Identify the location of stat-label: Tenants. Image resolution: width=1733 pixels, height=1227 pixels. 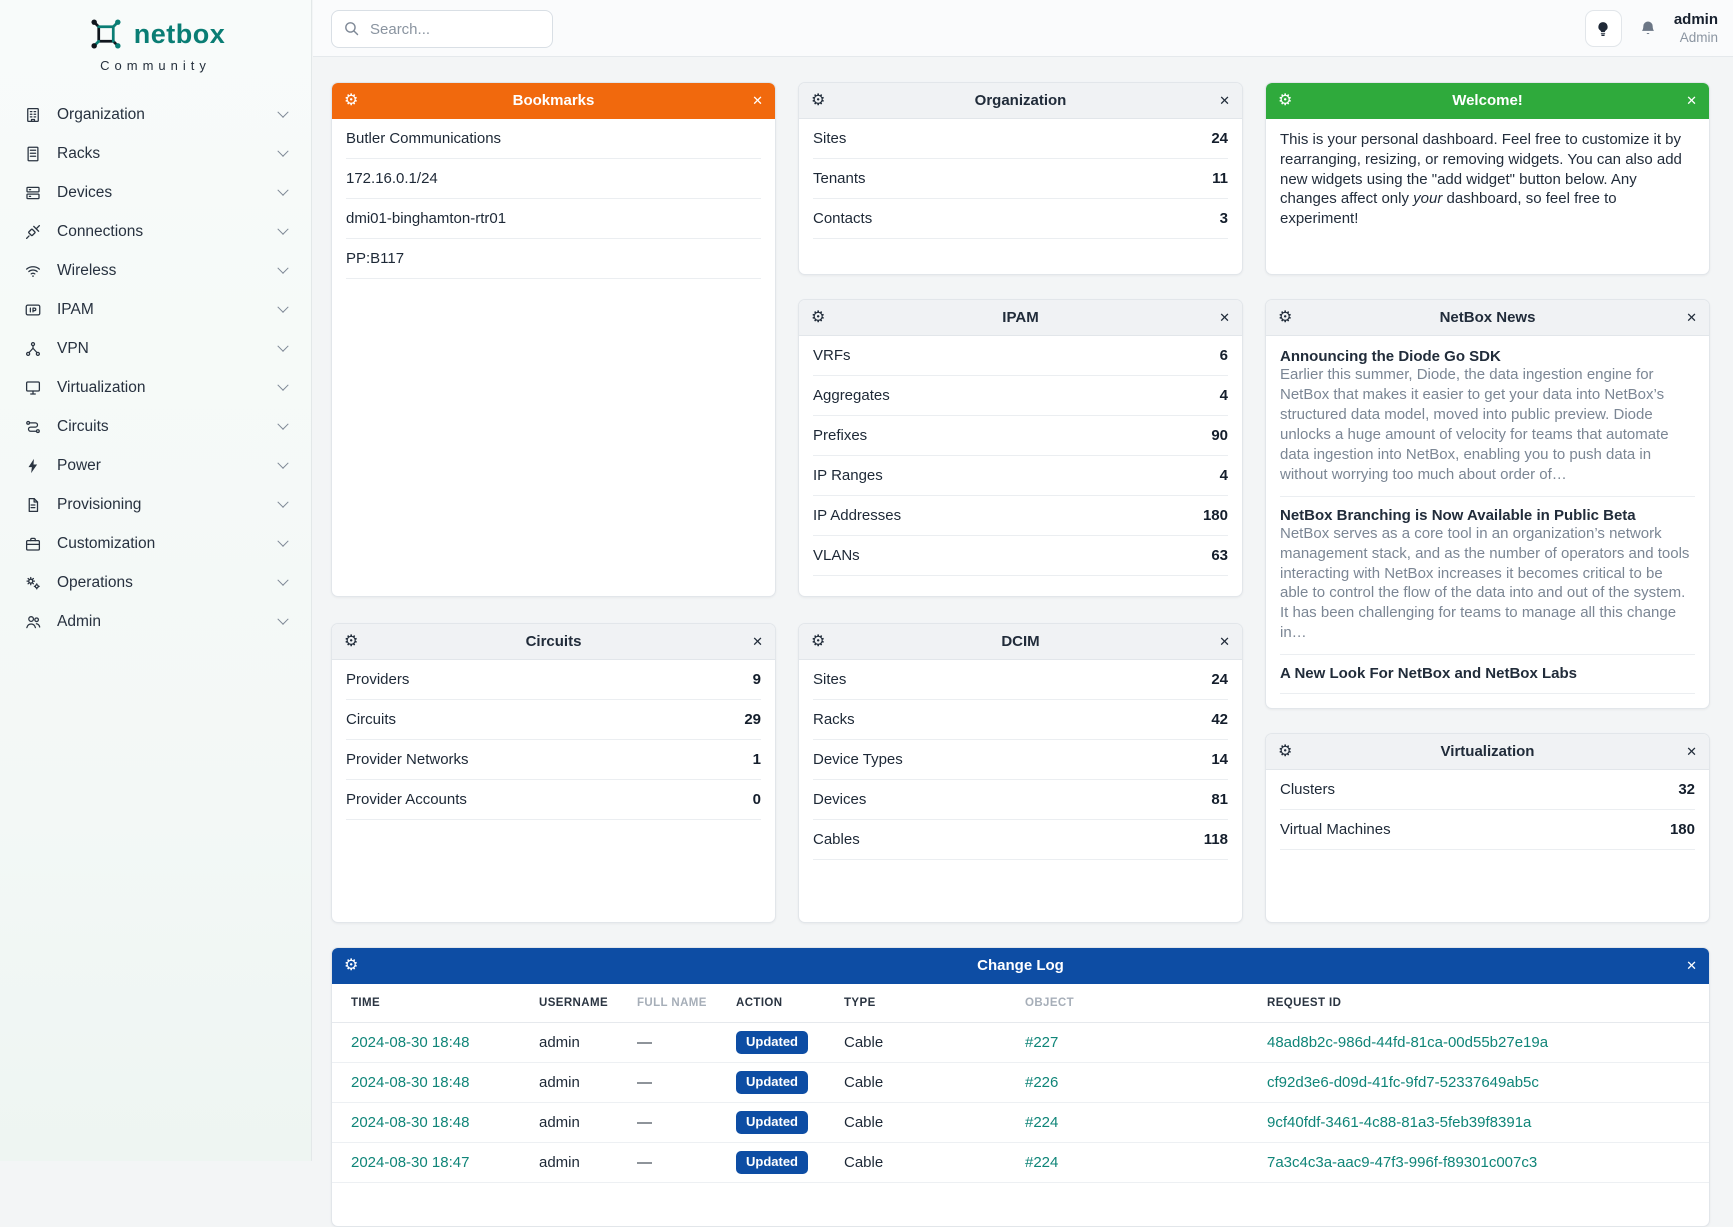
(839, 178).